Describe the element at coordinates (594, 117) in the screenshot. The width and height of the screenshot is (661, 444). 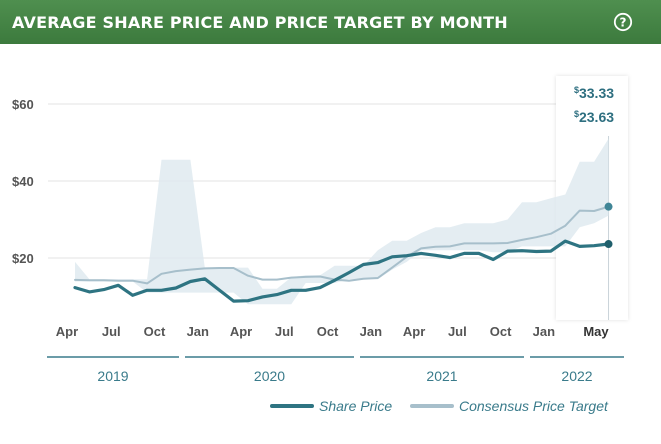
I see `tooltip-share-price-value: $23.63` at that location.